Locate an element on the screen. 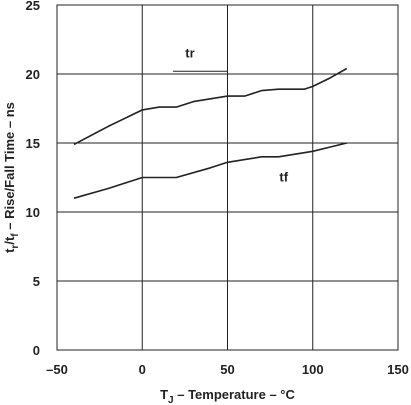 The image size is (411, 405). y-axis-title-mid: /t is located at coordinates (9, 240).